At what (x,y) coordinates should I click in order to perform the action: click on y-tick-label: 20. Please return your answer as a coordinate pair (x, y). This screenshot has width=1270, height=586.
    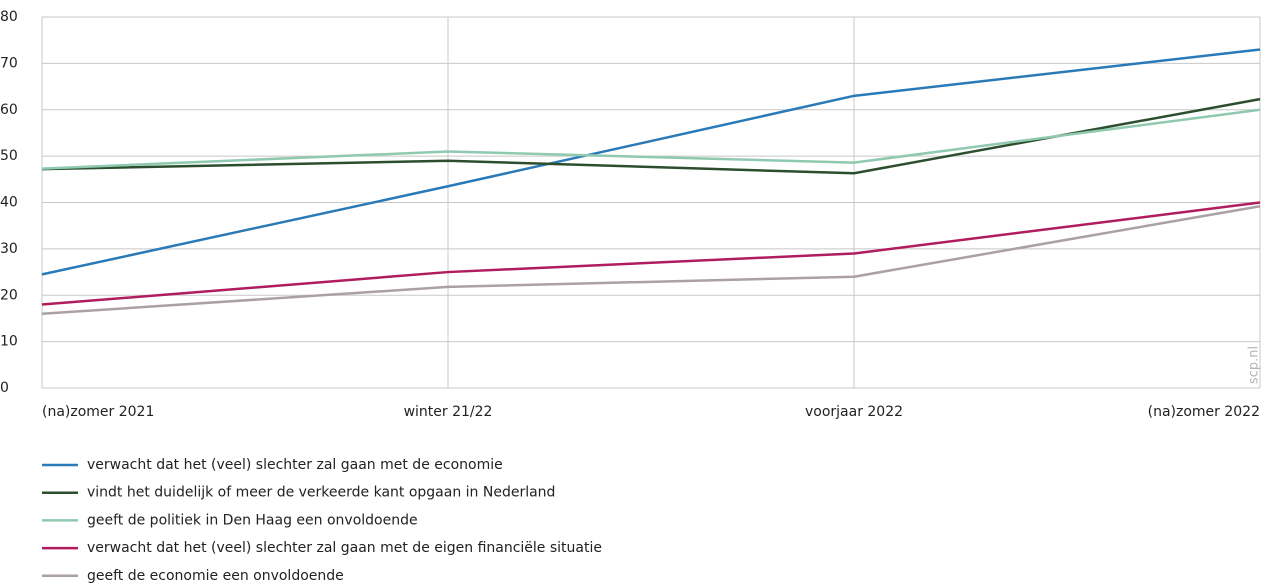
    Looking at the image, I should click on (9, 295).